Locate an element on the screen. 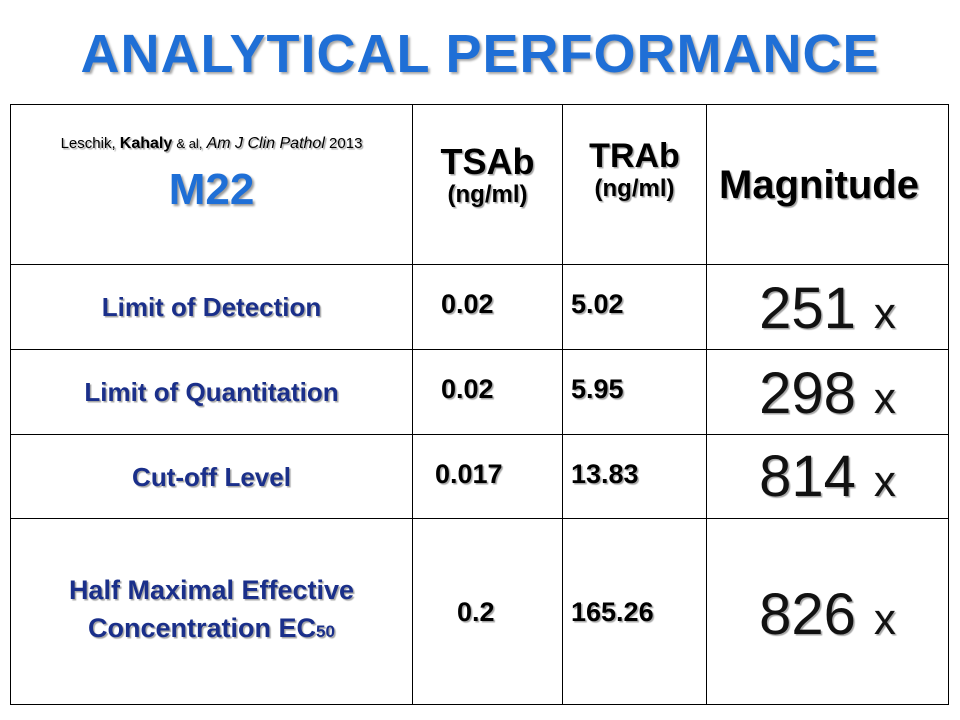 This screenshot has width=960, height=720. magnitude-value: 298 x is located at coordinates (827, 396).